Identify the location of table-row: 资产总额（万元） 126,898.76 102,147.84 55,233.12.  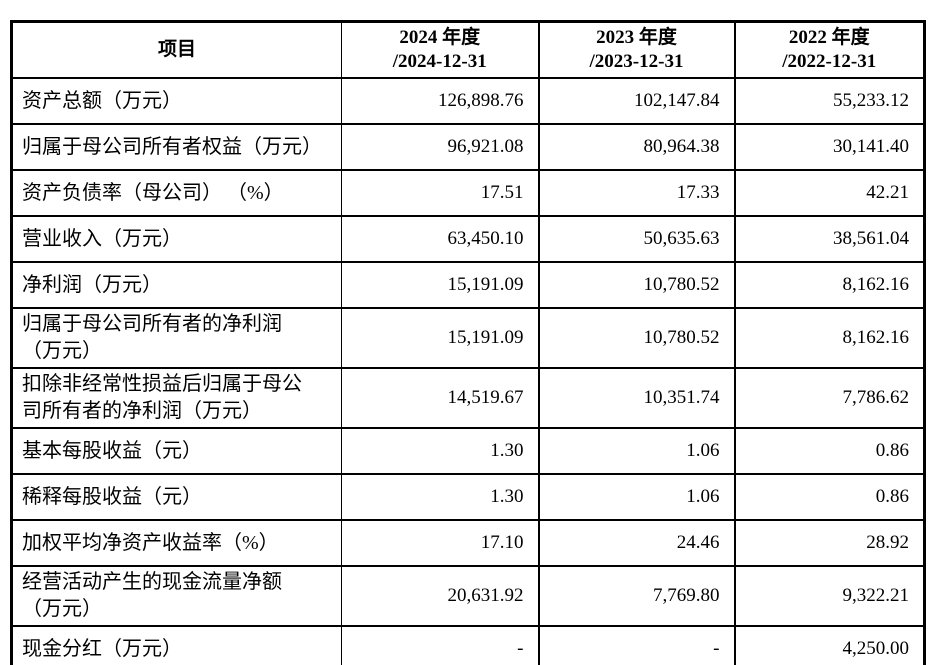
(468, 100).